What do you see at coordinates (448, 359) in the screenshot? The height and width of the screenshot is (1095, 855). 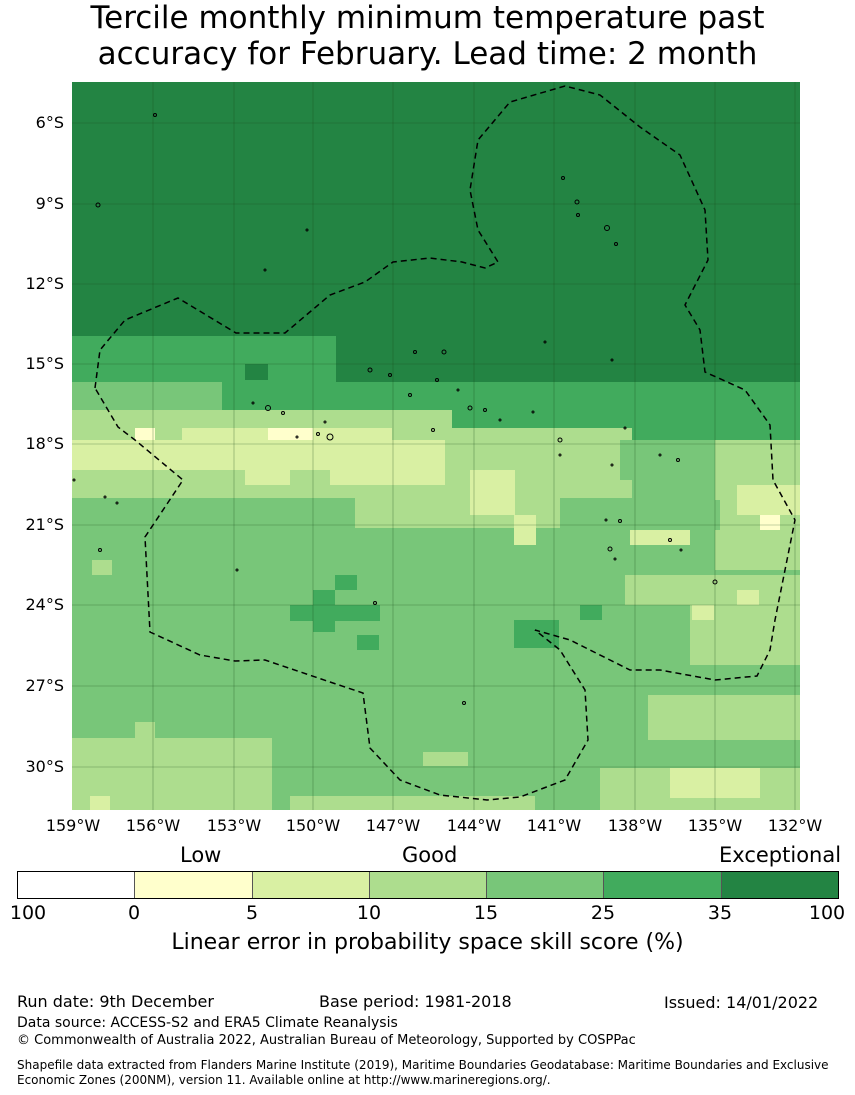 I see `skill-region-exceptional-mid` at bounding box center [448, 359].